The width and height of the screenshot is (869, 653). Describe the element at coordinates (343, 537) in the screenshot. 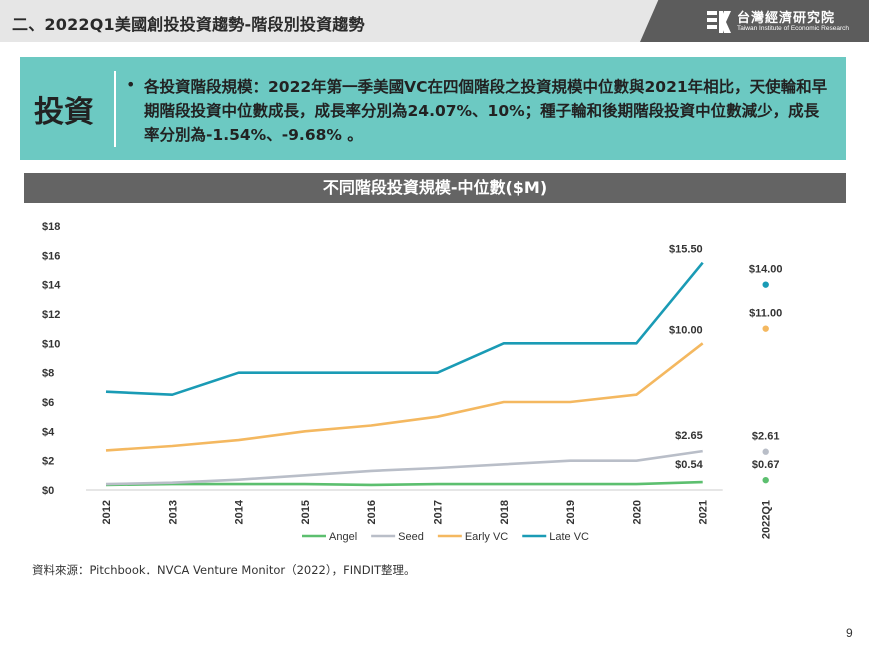

I see `legend-label: Angel` at that location.